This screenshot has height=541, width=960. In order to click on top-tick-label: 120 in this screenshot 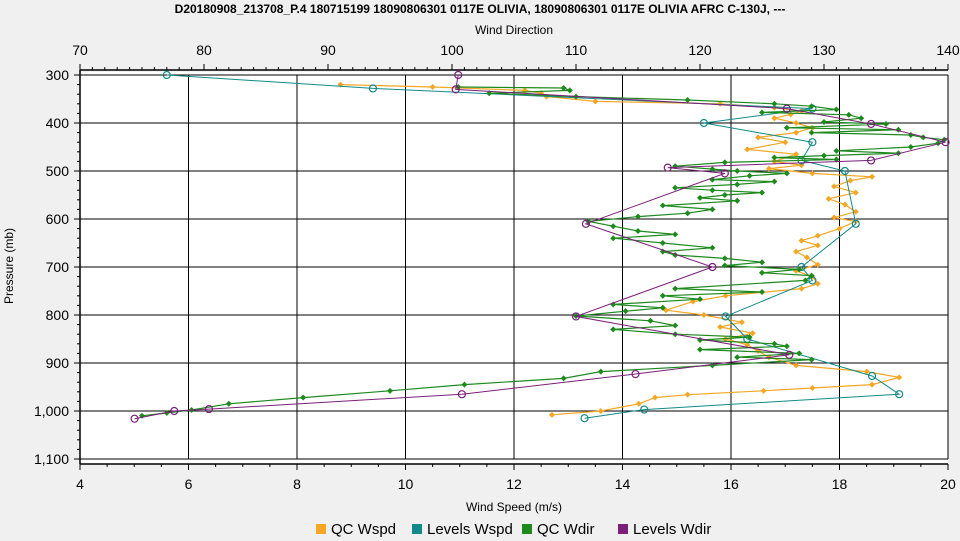, I will do `click(700, 50)`.